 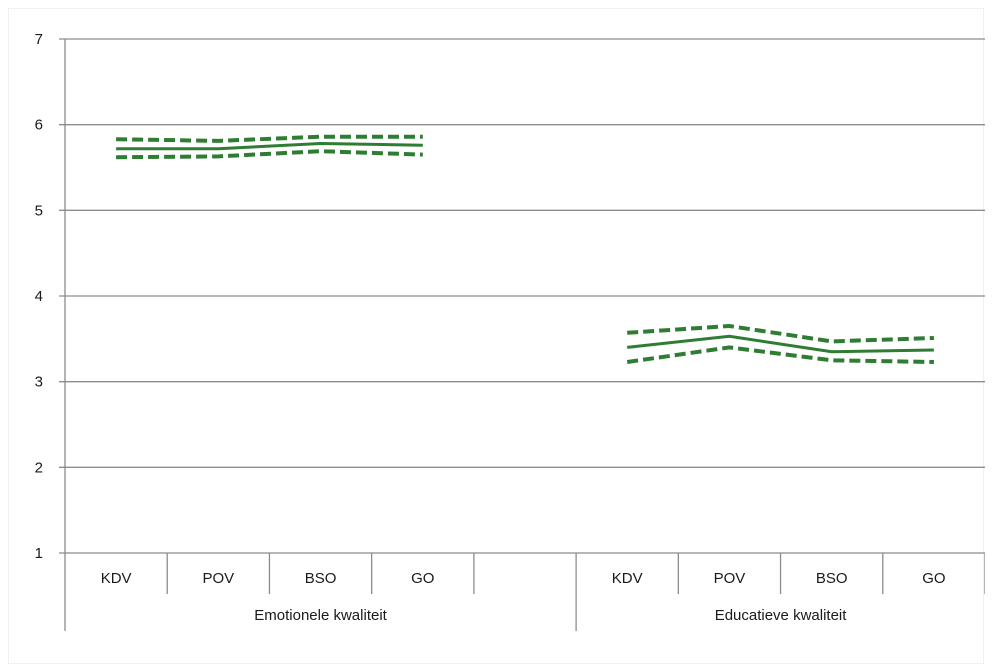 What do you see at coordinates (39, 125) in the screenshot?
I see `y-tick-label: 6` at bounding box center [39, 125].